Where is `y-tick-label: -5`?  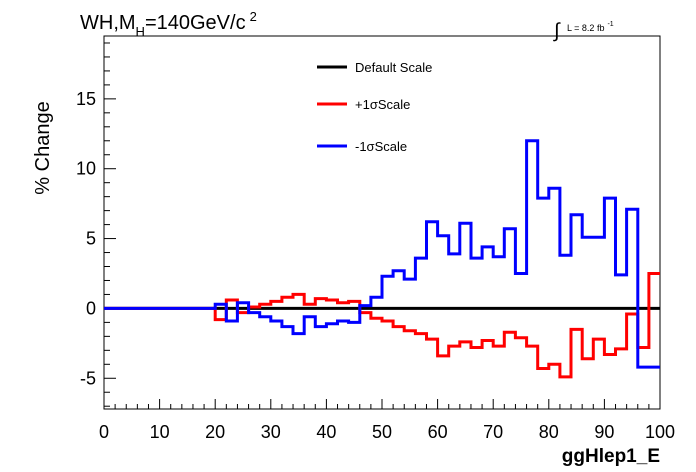
y-tick-label: -5 is located at coordinates (88, 378).